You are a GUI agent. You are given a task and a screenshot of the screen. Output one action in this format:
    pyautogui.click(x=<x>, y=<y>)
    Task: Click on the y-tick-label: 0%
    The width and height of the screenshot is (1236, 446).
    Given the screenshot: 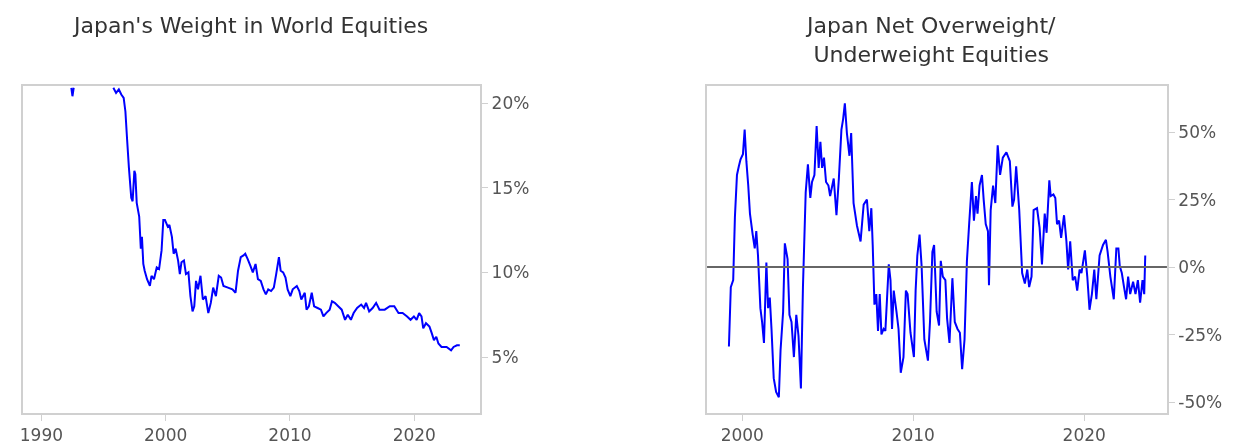 What is the action you would take?
    pyautogui.click(x=1192, y=267)
    